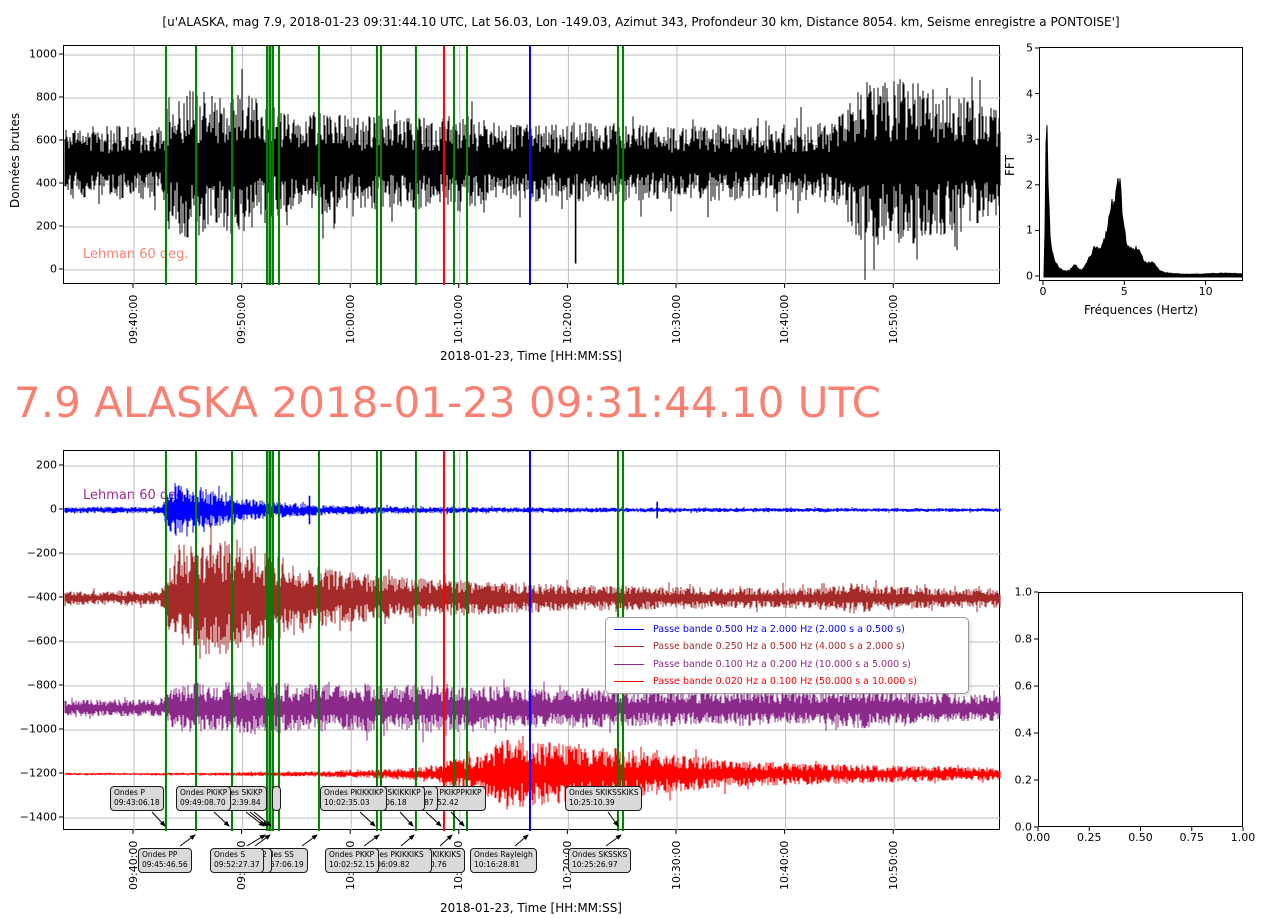 The width and height of the screenshot is (1280, 918). Describe the element at coordinates (276, 798) in the screenshot. I see `phase-annotation` at that location.